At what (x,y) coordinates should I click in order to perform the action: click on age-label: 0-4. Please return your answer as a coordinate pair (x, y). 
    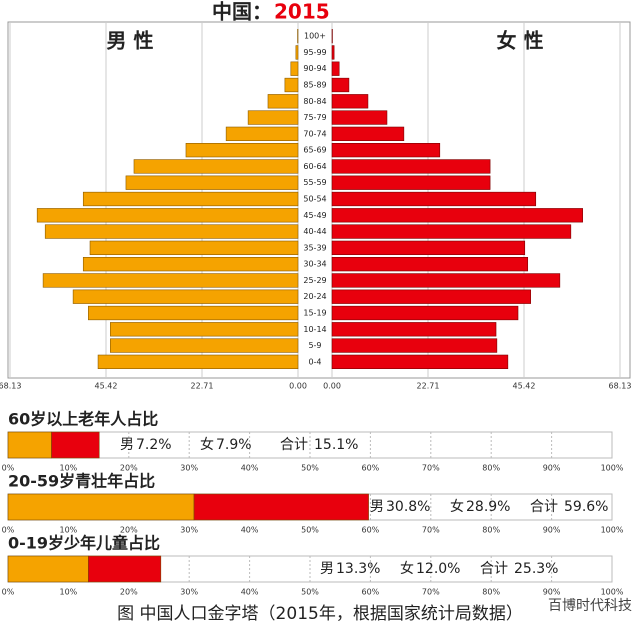
    Looking at the image, I should click on (314, 361).